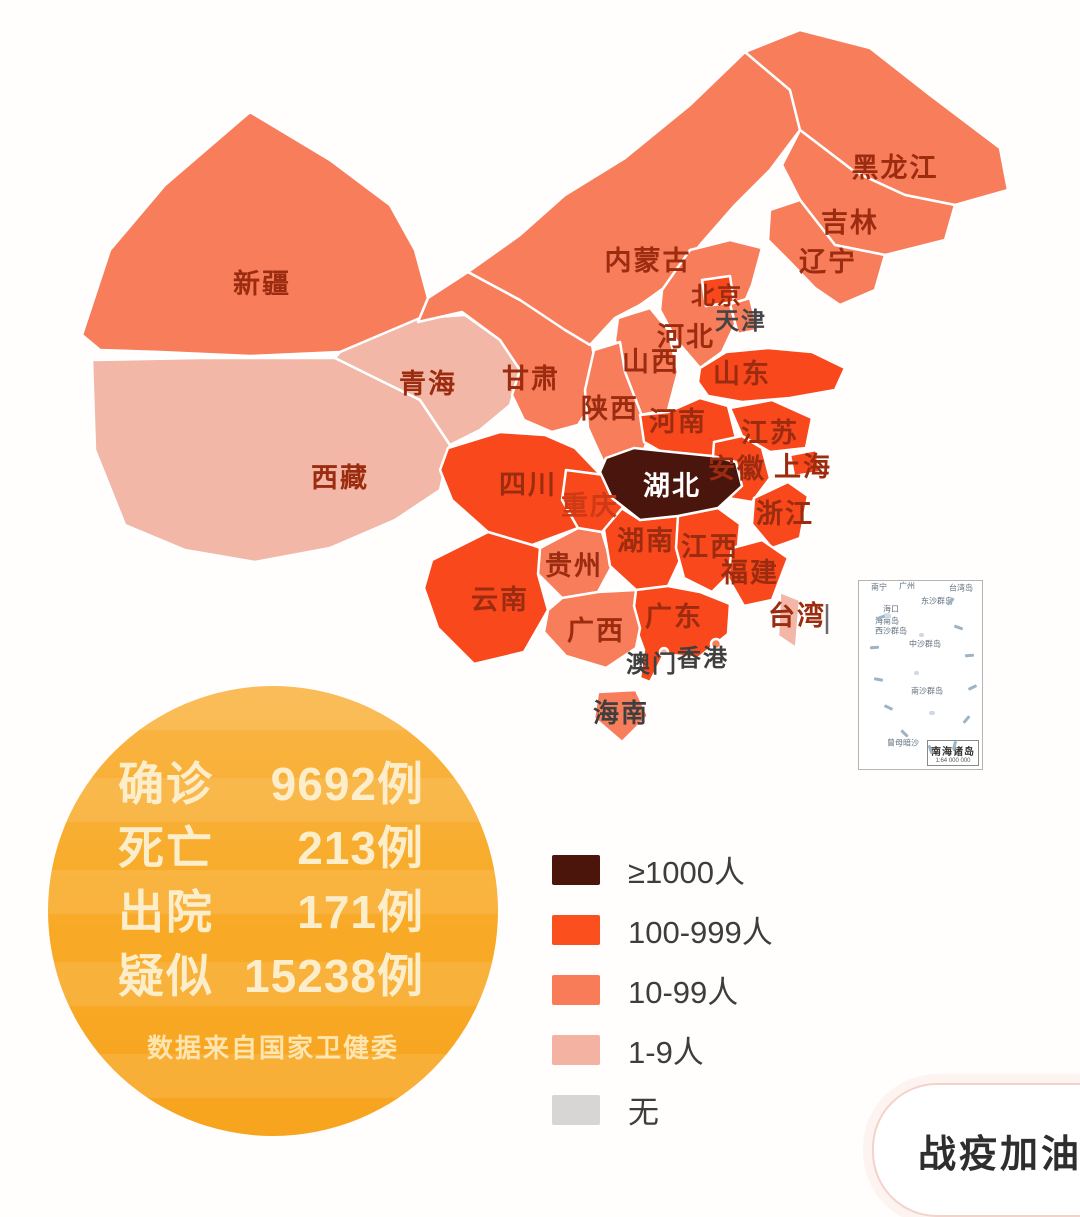 The width and height of the screenshot is (1080, 1217). I want to click on slogan-label: 战疫加油, so click(999, 1154).